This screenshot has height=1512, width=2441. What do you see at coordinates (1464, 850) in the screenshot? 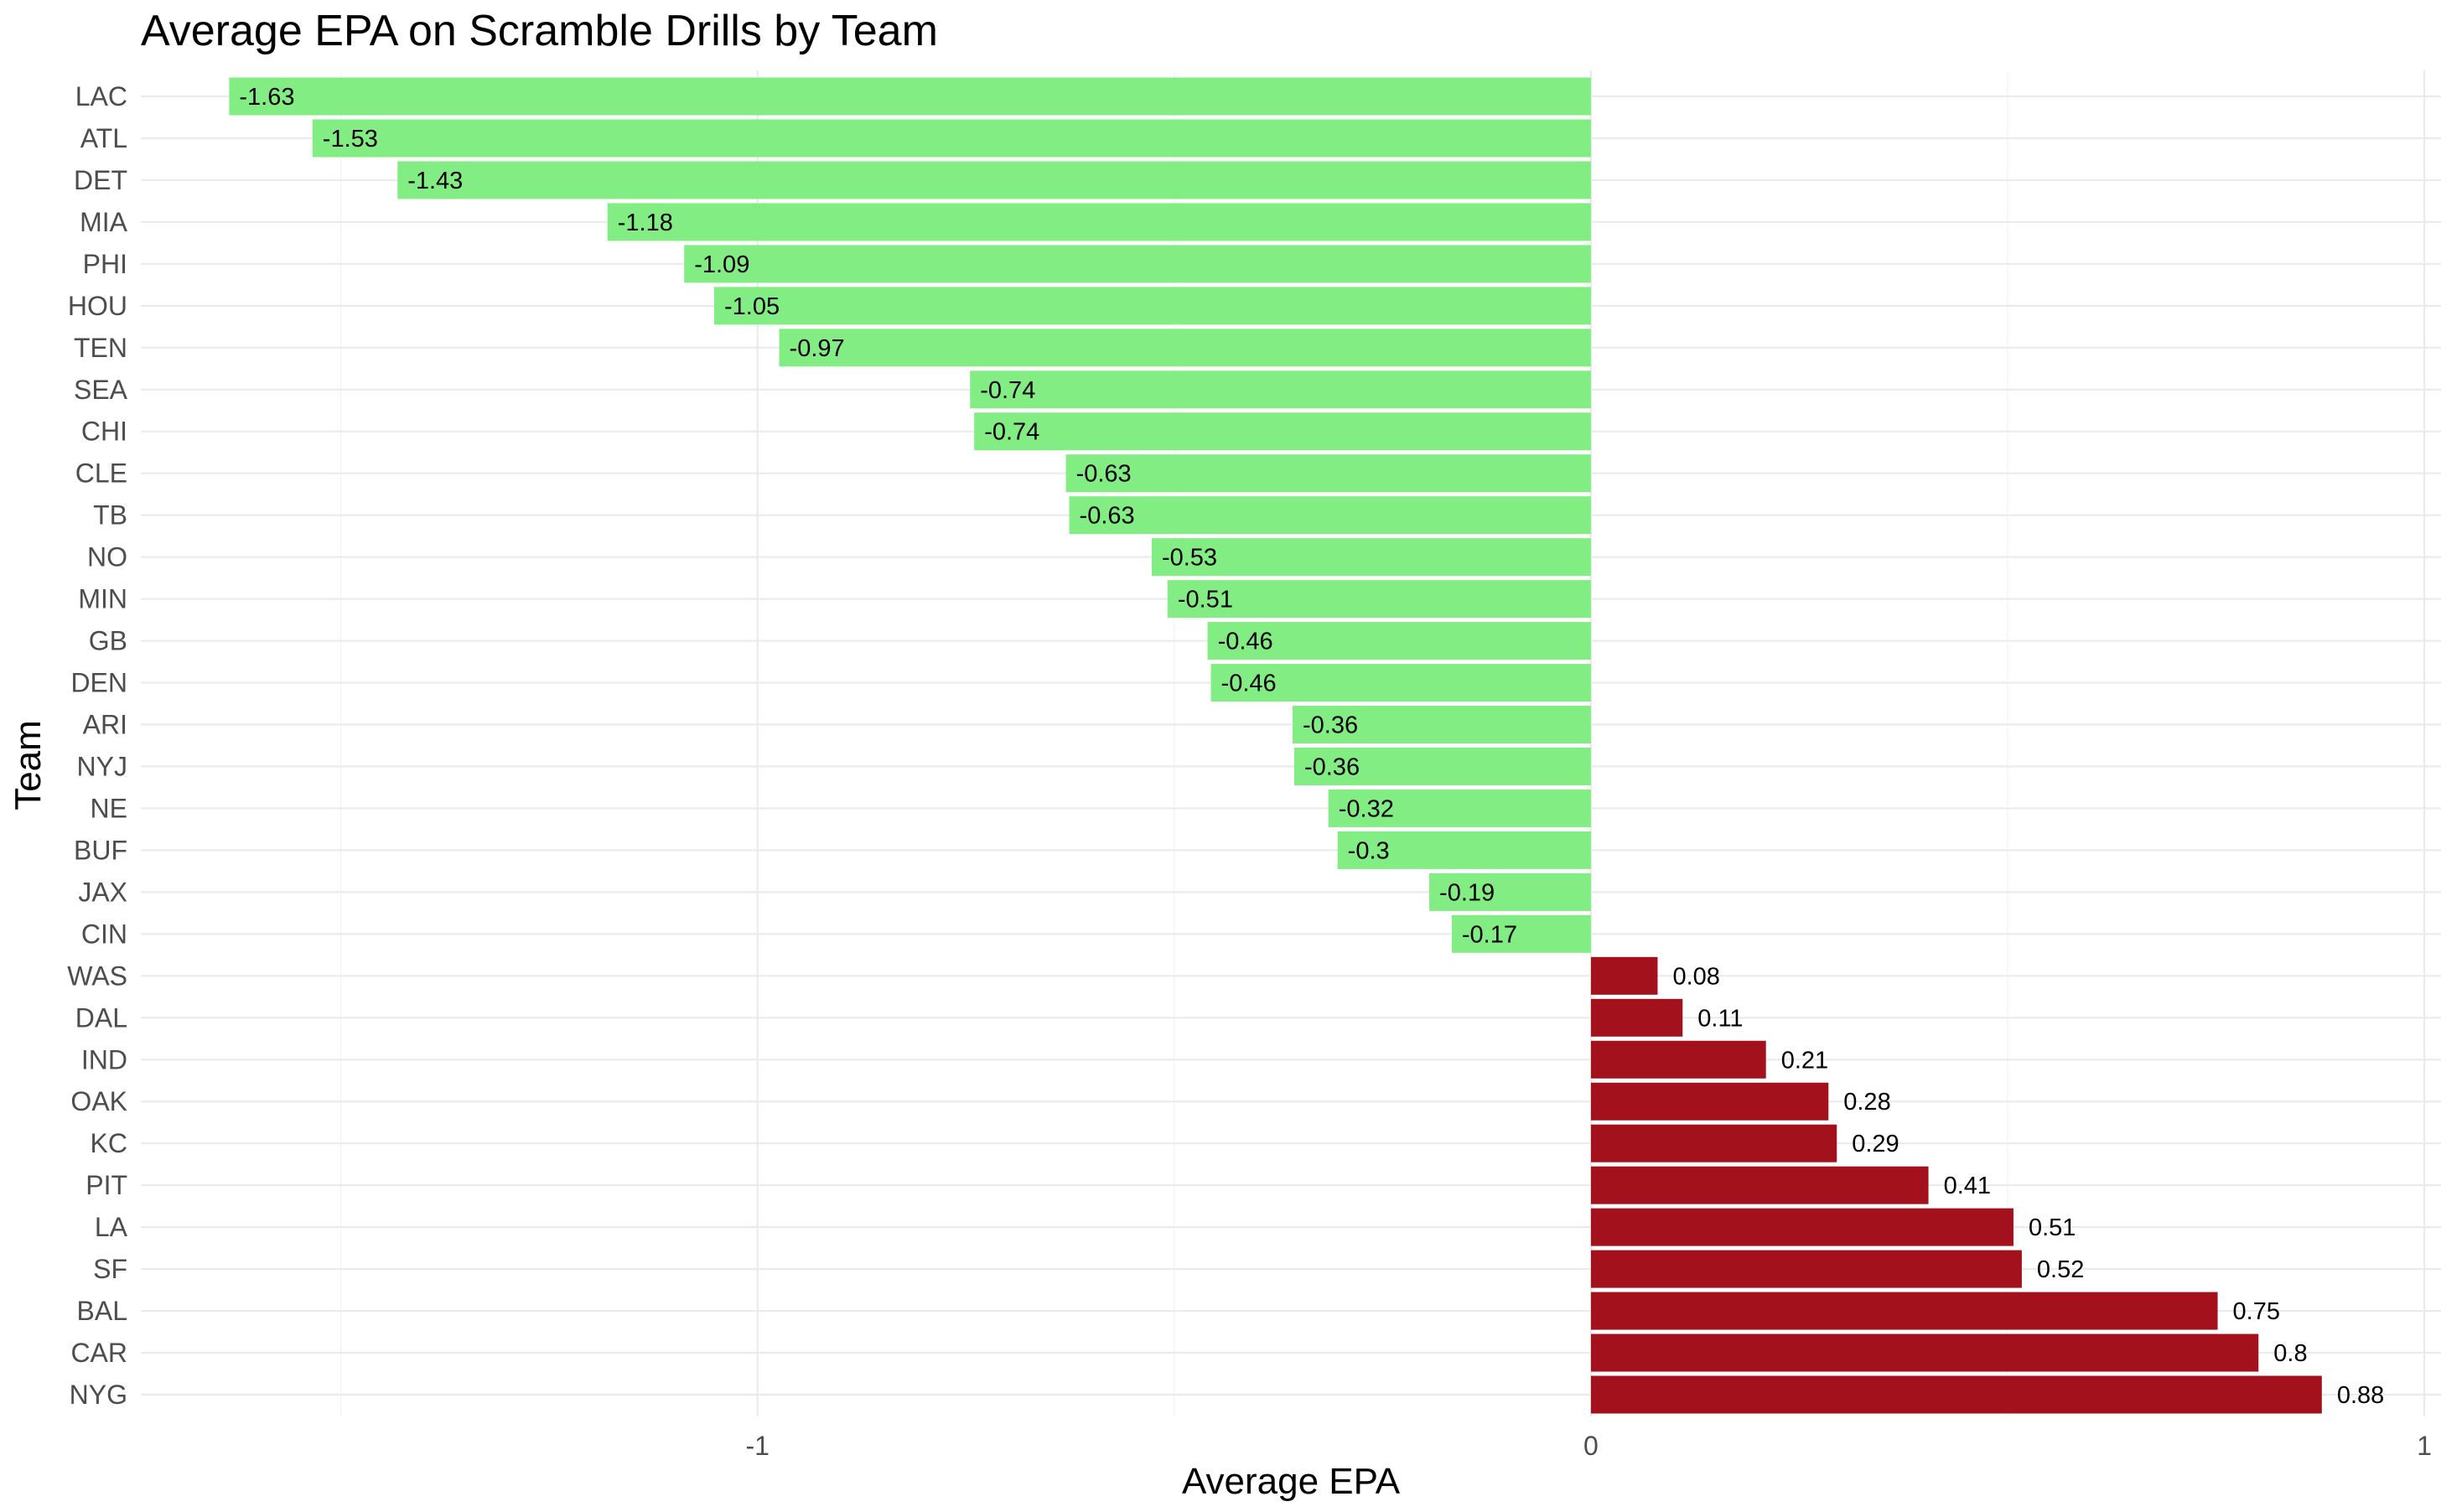
I see `bar-buf` at bounding box center [1464, 850].